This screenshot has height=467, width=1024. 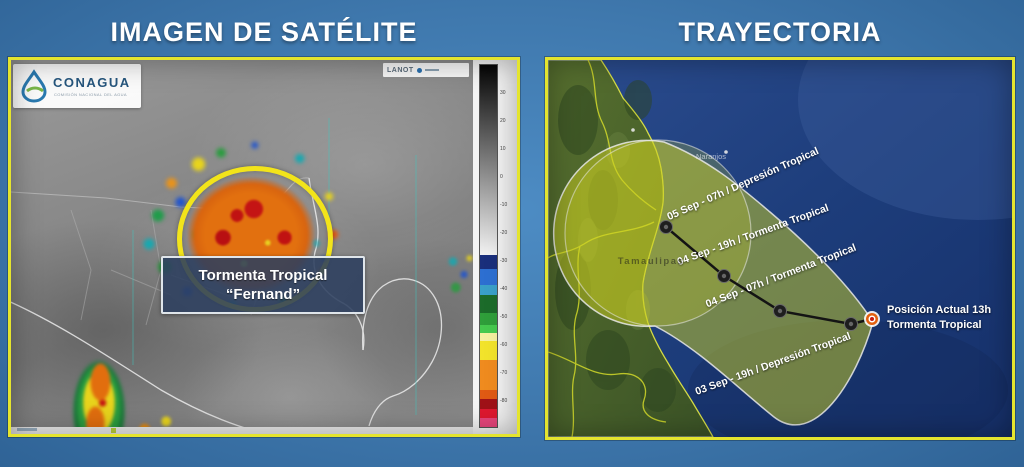 What do you see at coordinates (263, 285) in the screenshot?
I see `storm-name-label: Tormenta Tropical “Fernand”` at bounding box center [263, 285].